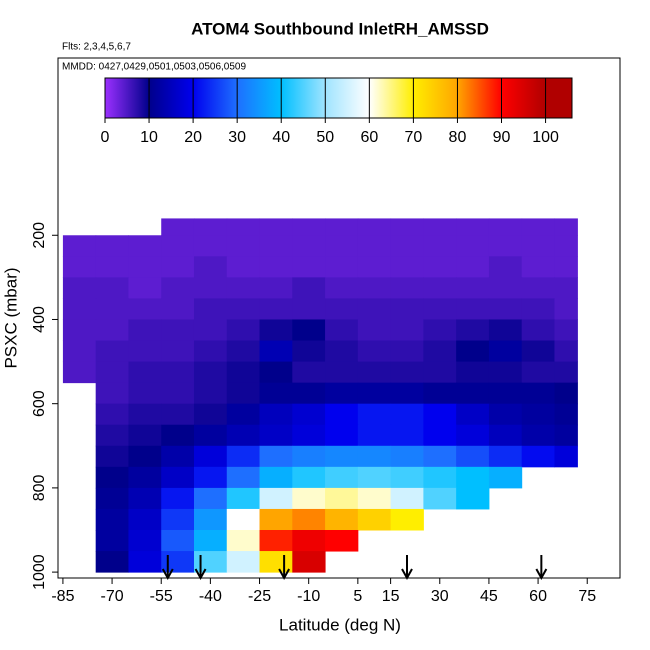 This screenshot has width=650, height=650. Describe the element at coordinates (154, 67) in the screenshot. I see `annotation: MMDD: 0427,0429,0501,0503,0506,0509` at that location.